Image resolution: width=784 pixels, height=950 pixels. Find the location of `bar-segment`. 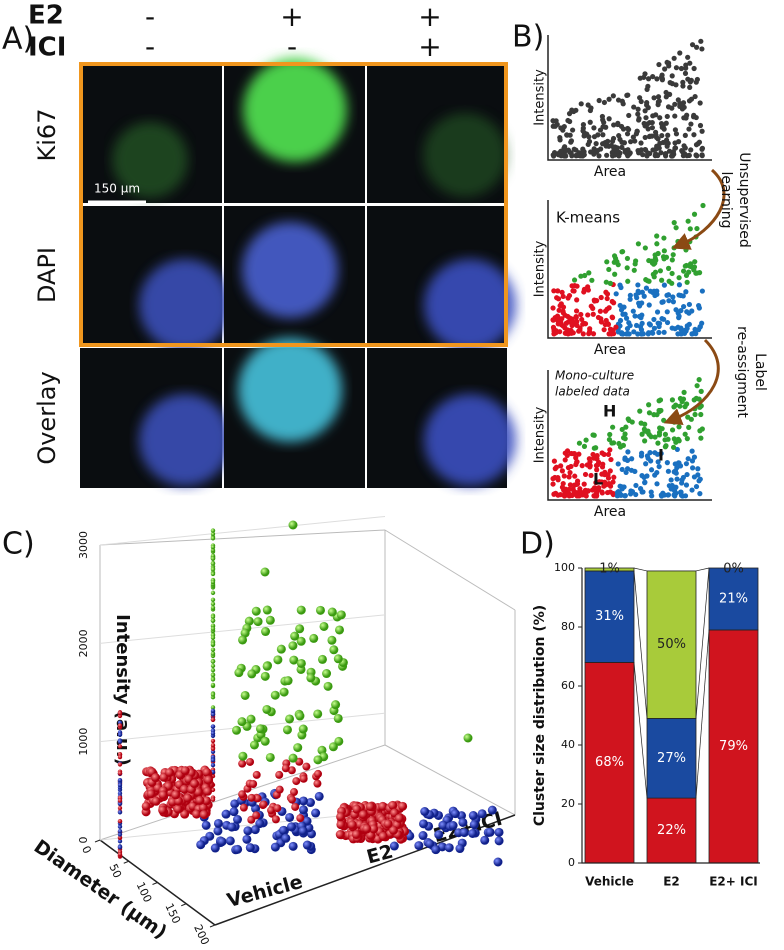

bar-segment is located at coordinates (671, 830).